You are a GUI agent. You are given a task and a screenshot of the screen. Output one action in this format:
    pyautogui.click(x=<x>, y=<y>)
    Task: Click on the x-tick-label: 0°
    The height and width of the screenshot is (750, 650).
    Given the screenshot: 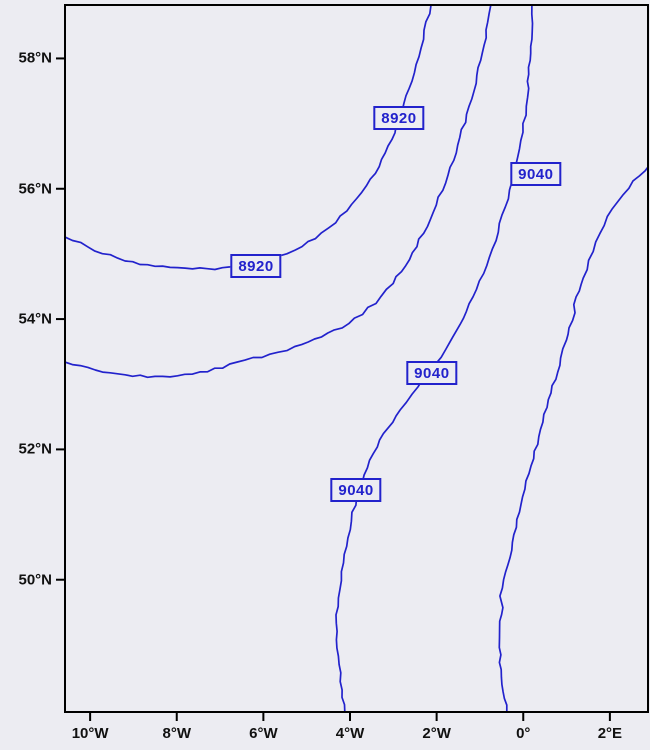 What is the action you would take?
    pyautogui.click(x=523, y=733)
    